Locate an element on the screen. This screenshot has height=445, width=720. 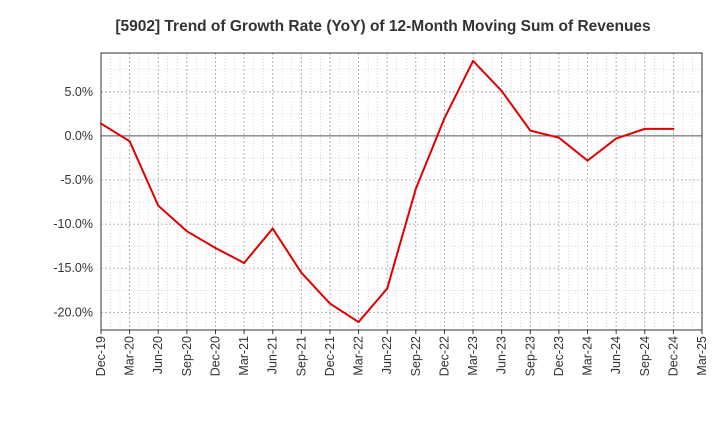
y-tick-label: 5.0% is located at coordinates (79, 92).